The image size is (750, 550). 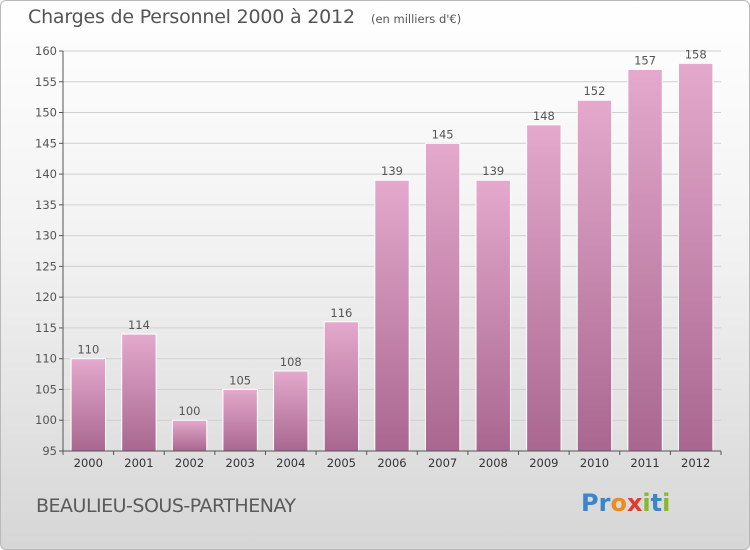 I want to click on chart-unit-note: (en milliers d'€), so click(x=416, y=19).